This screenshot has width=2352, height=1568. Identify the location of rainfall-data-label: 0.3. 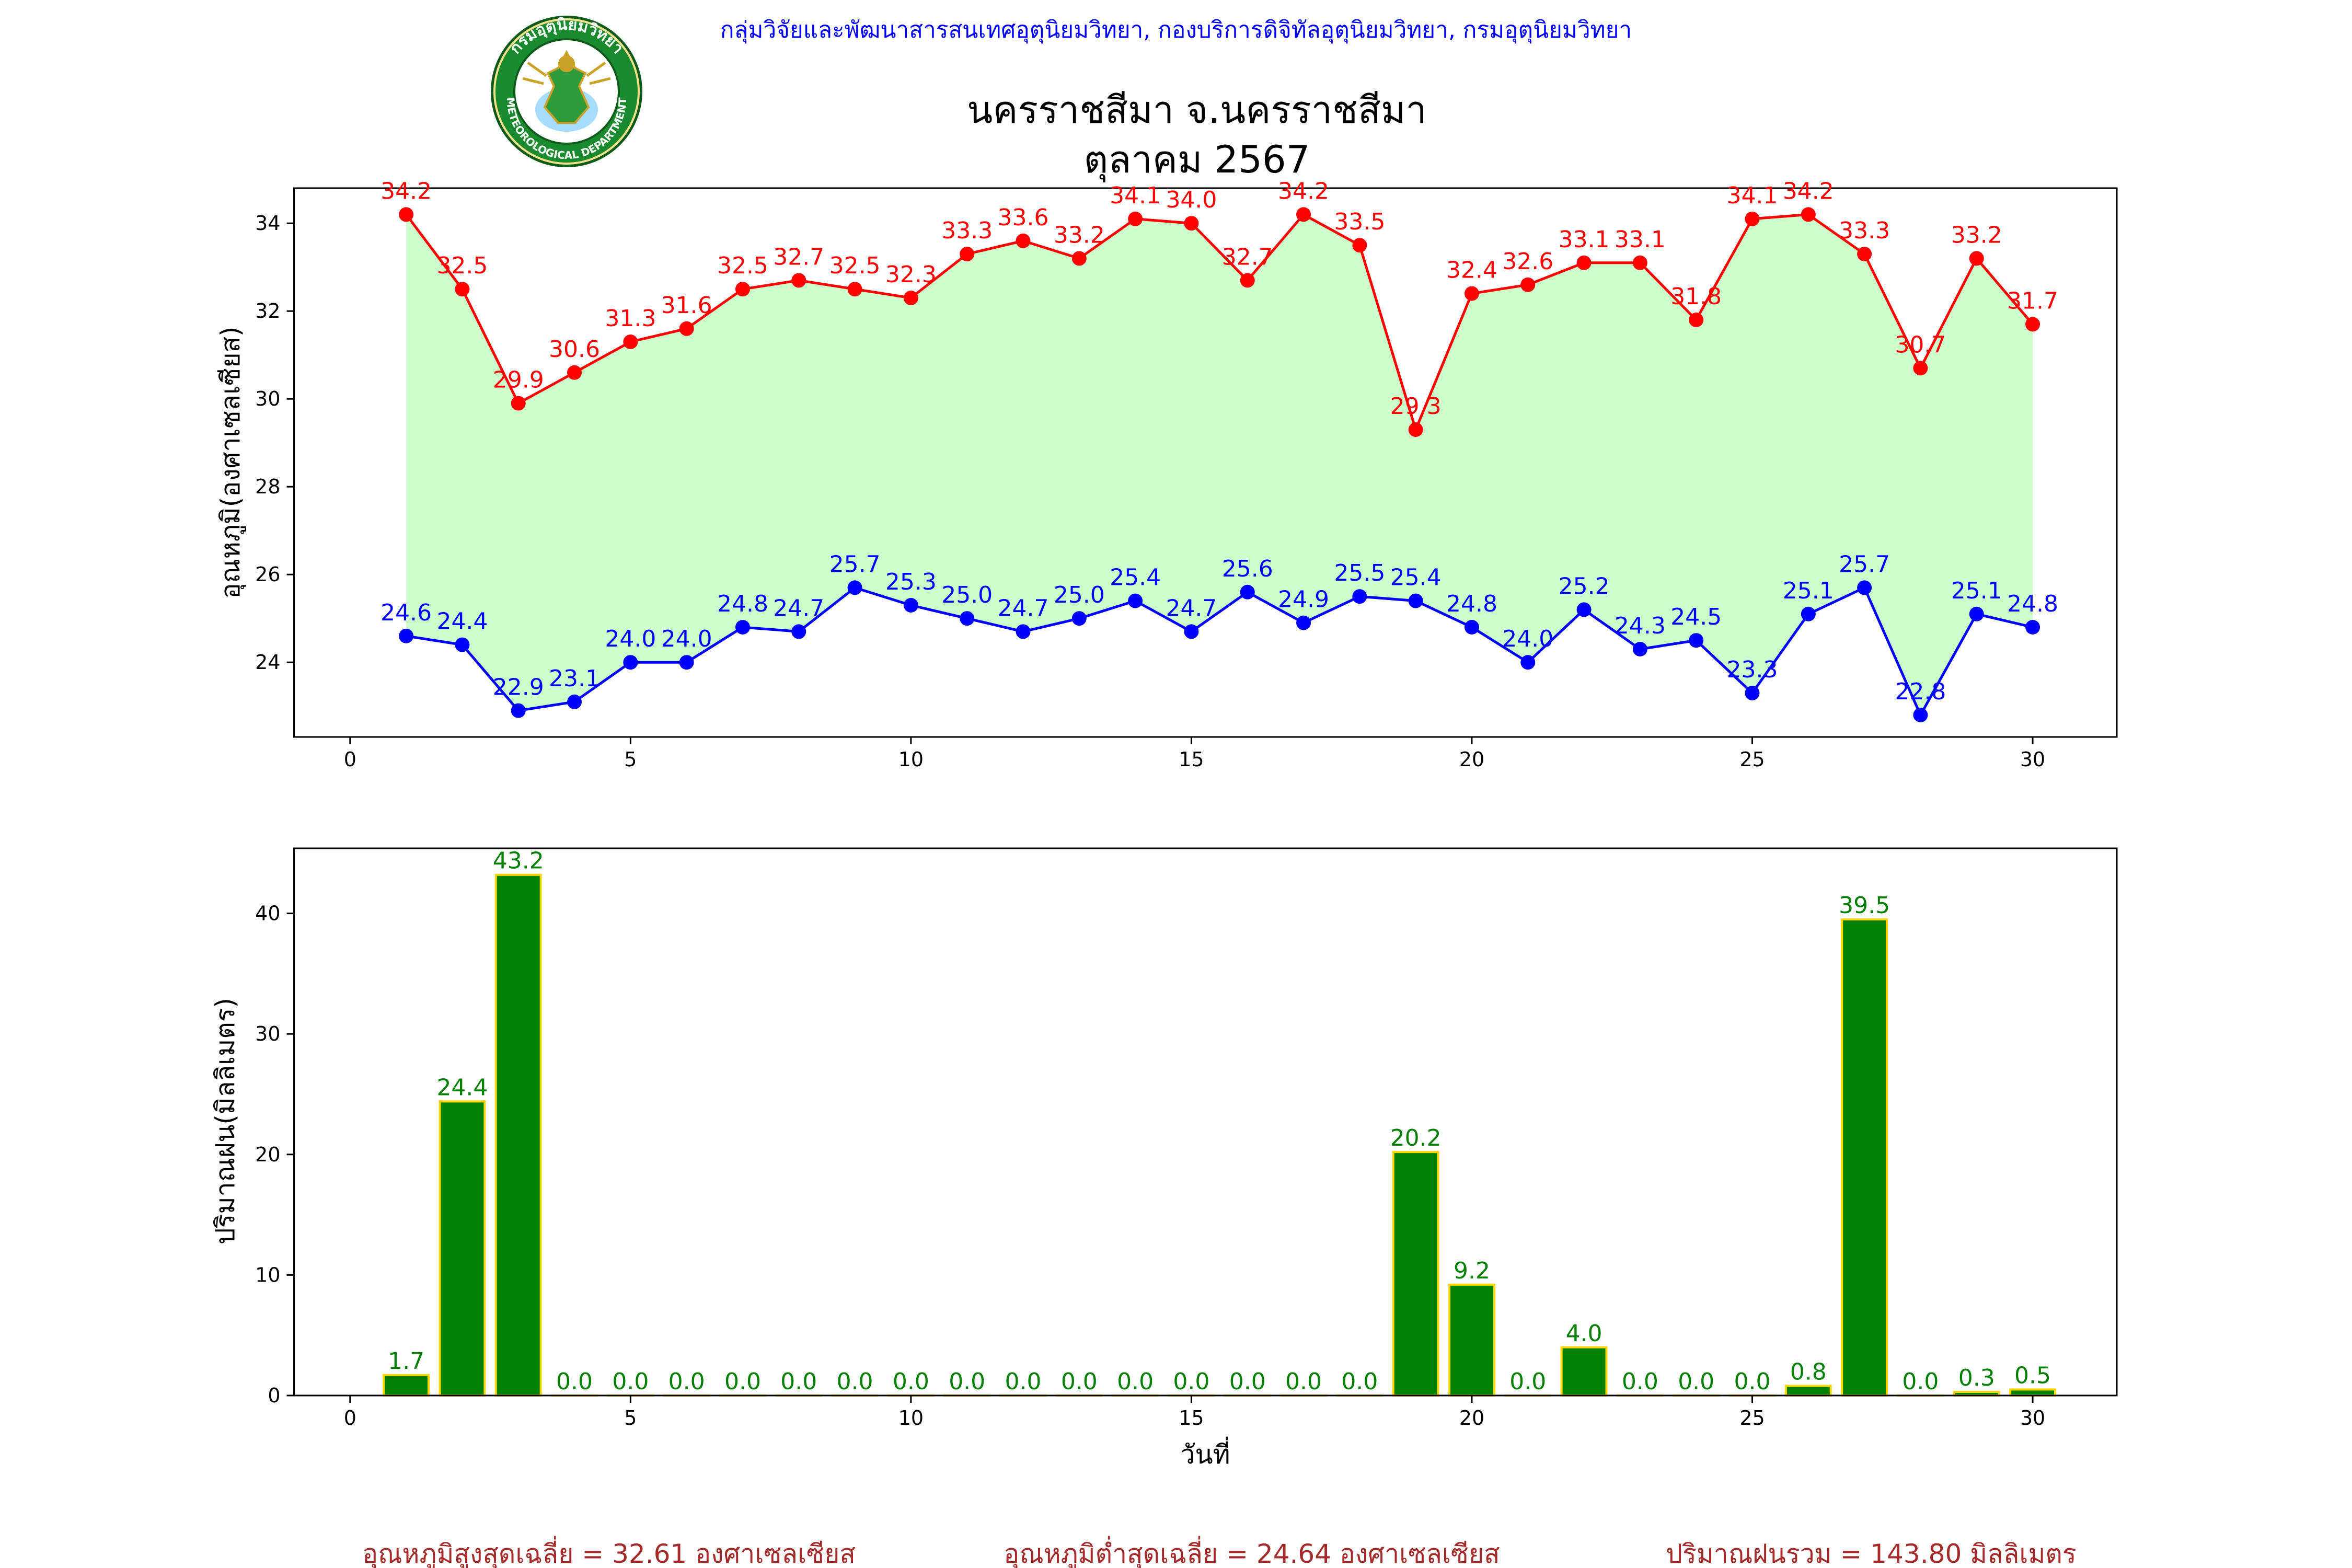
(1976, 1378).